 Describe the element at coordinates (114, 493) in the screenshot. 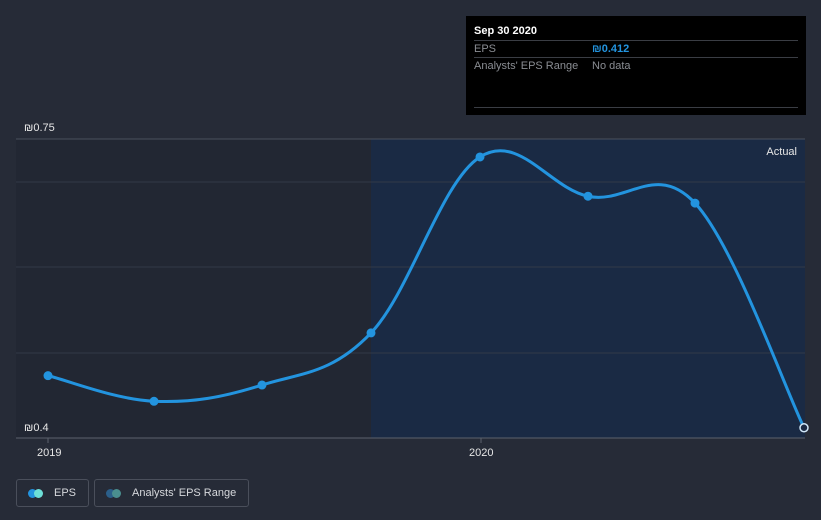

I see `range-legend-icon` at that location.